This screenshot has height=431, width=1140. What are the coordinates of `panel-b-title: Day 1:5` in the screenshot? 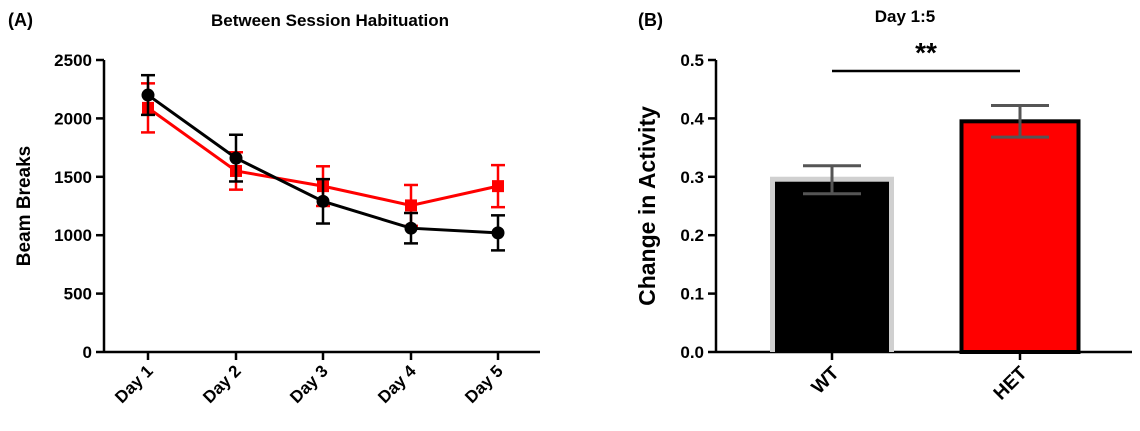 It's located at (905, 16).